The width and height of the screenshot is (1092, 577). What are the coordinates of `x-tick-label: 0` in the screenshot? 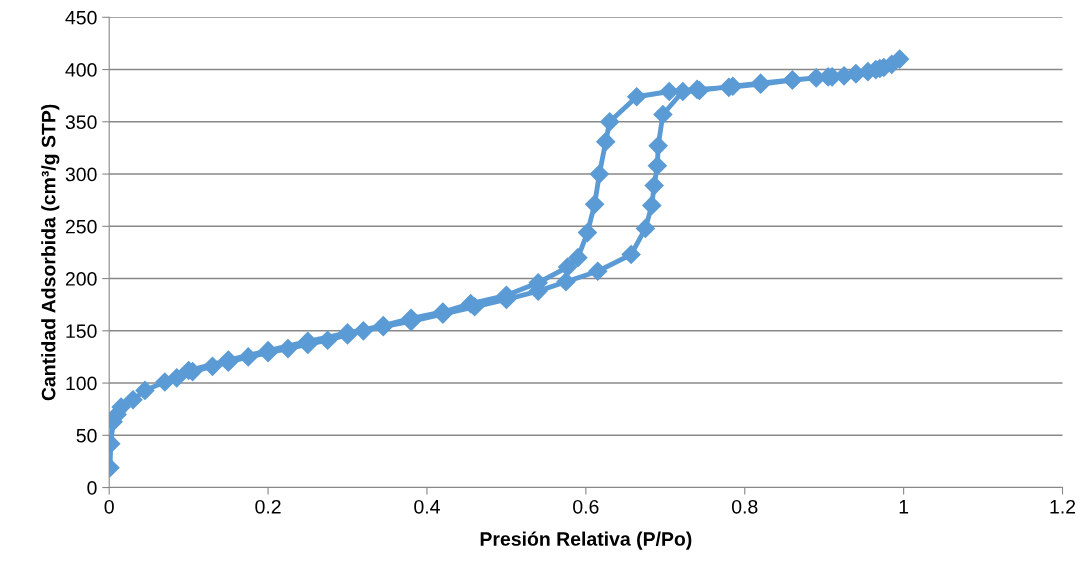 It's located at (109, 506).